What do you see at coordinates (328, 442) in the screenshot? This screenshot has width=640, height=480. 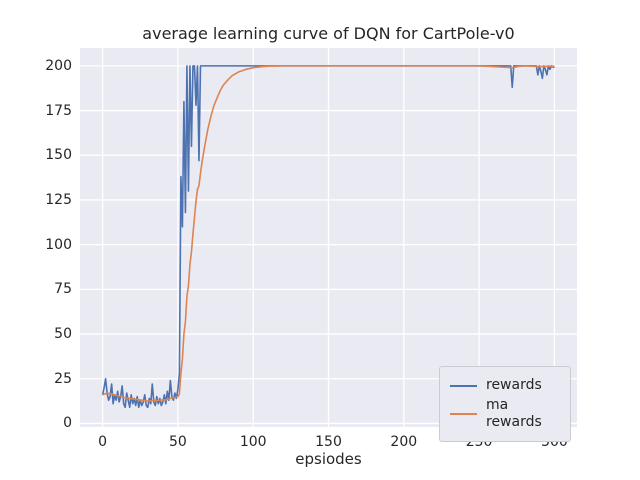 I see `x-tick-label: 150` at bounding box center [328, 442].